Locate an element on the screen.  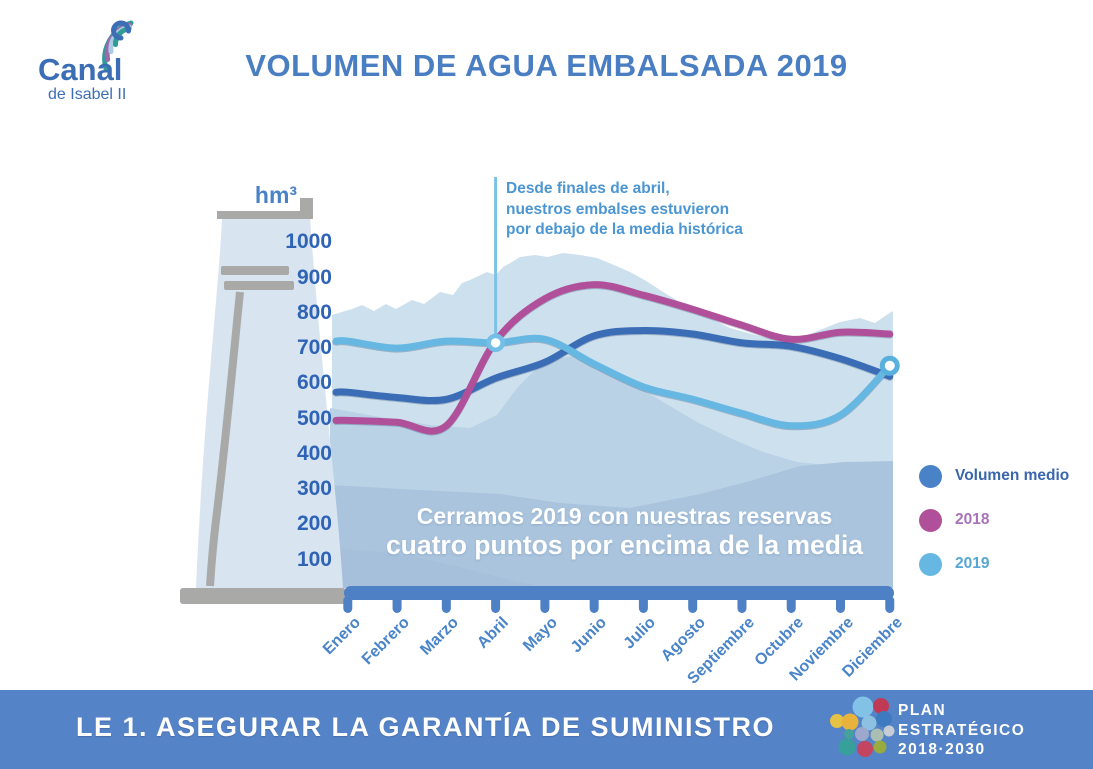
x-axis-bar is located at coordinates (619, 593).